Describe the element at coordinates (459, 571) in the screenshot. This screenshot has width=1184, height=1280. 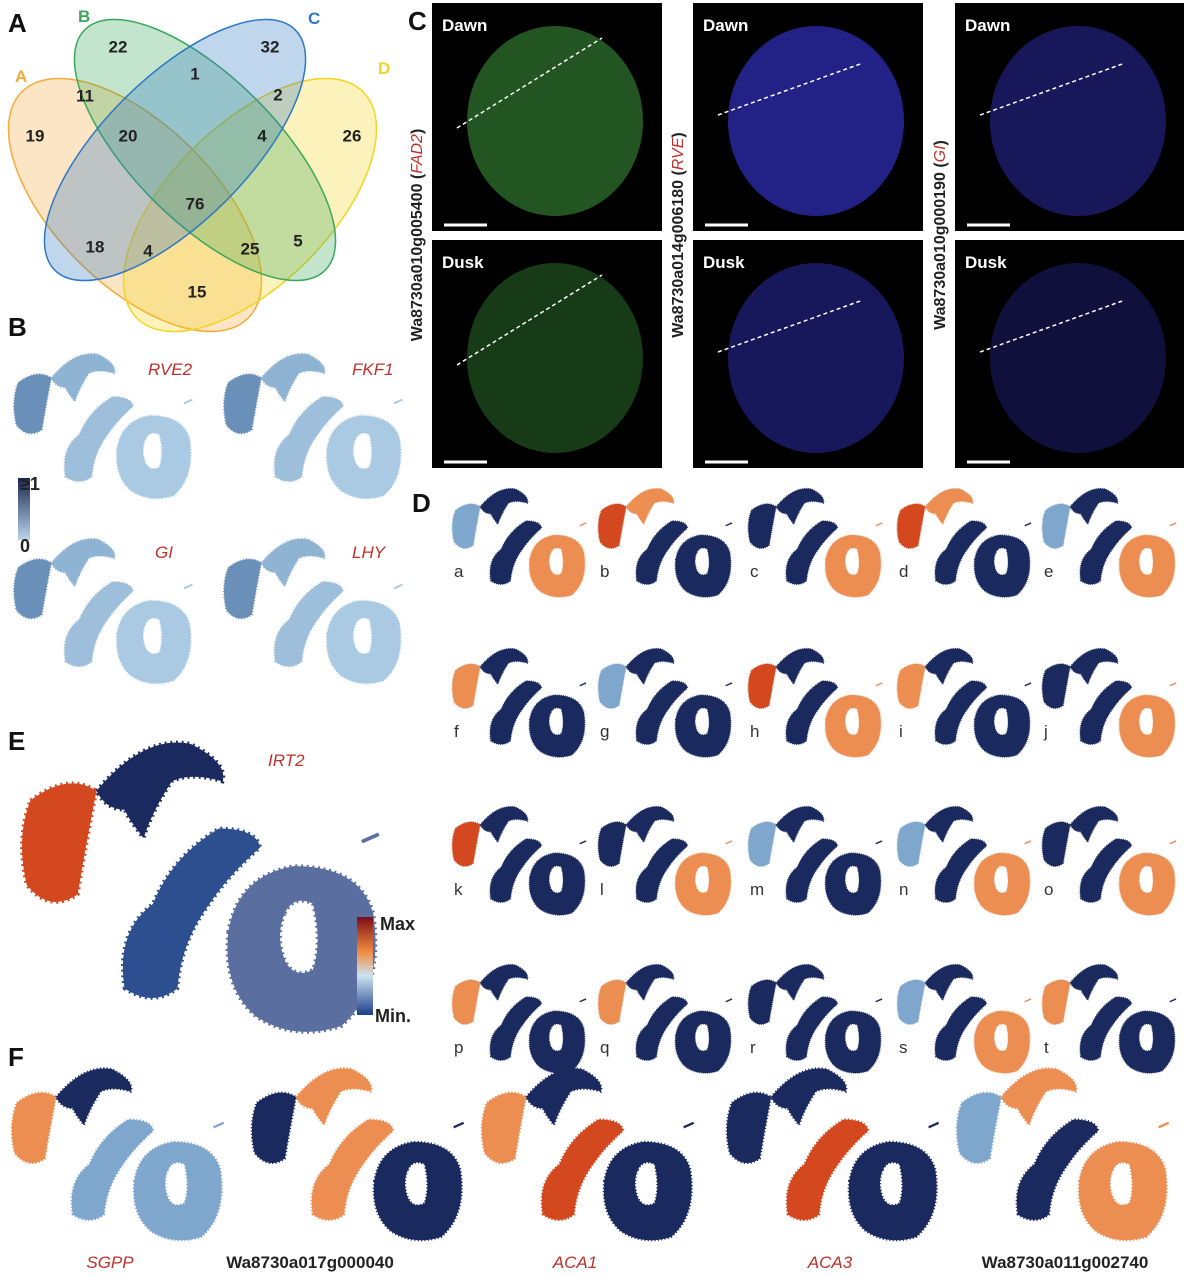
I see `subpanel-label: a` at that location.